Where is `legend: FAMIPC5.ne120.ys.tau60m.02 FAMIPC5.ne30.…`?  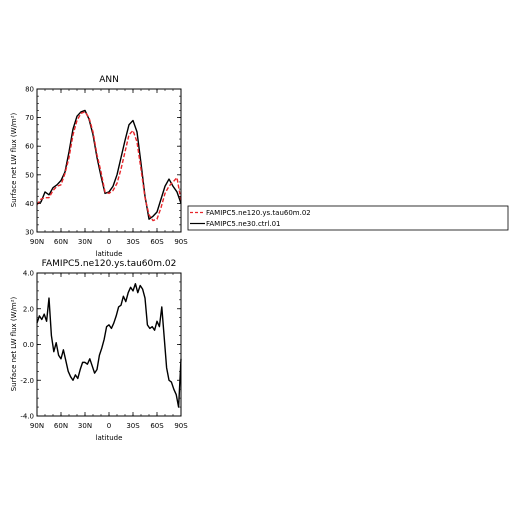 legend: FAMIPC5.ne120.ys.tau60m.02 FAMIPC5.ne30.… is located at coordinates (348, 218).